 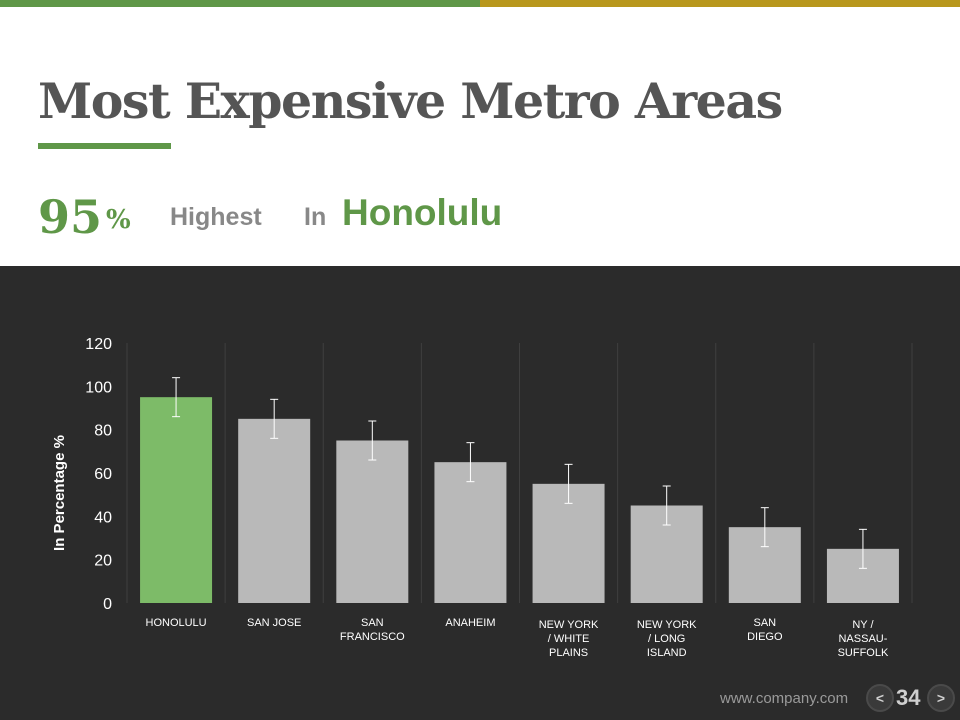 I want to click on x-tick-label: NASSAU-, so click(x=862, y=639).